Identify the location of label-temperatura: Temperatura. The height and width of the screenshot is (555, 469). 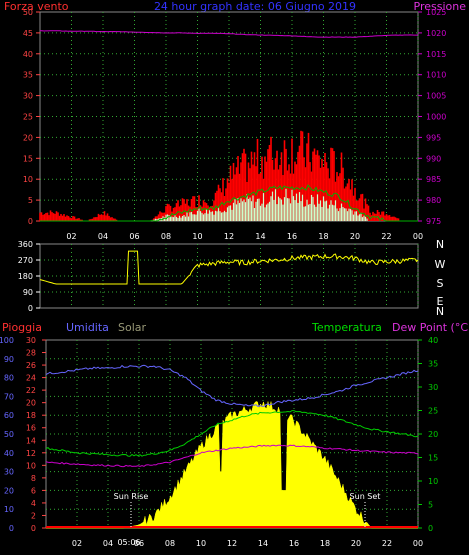
(346, 327).